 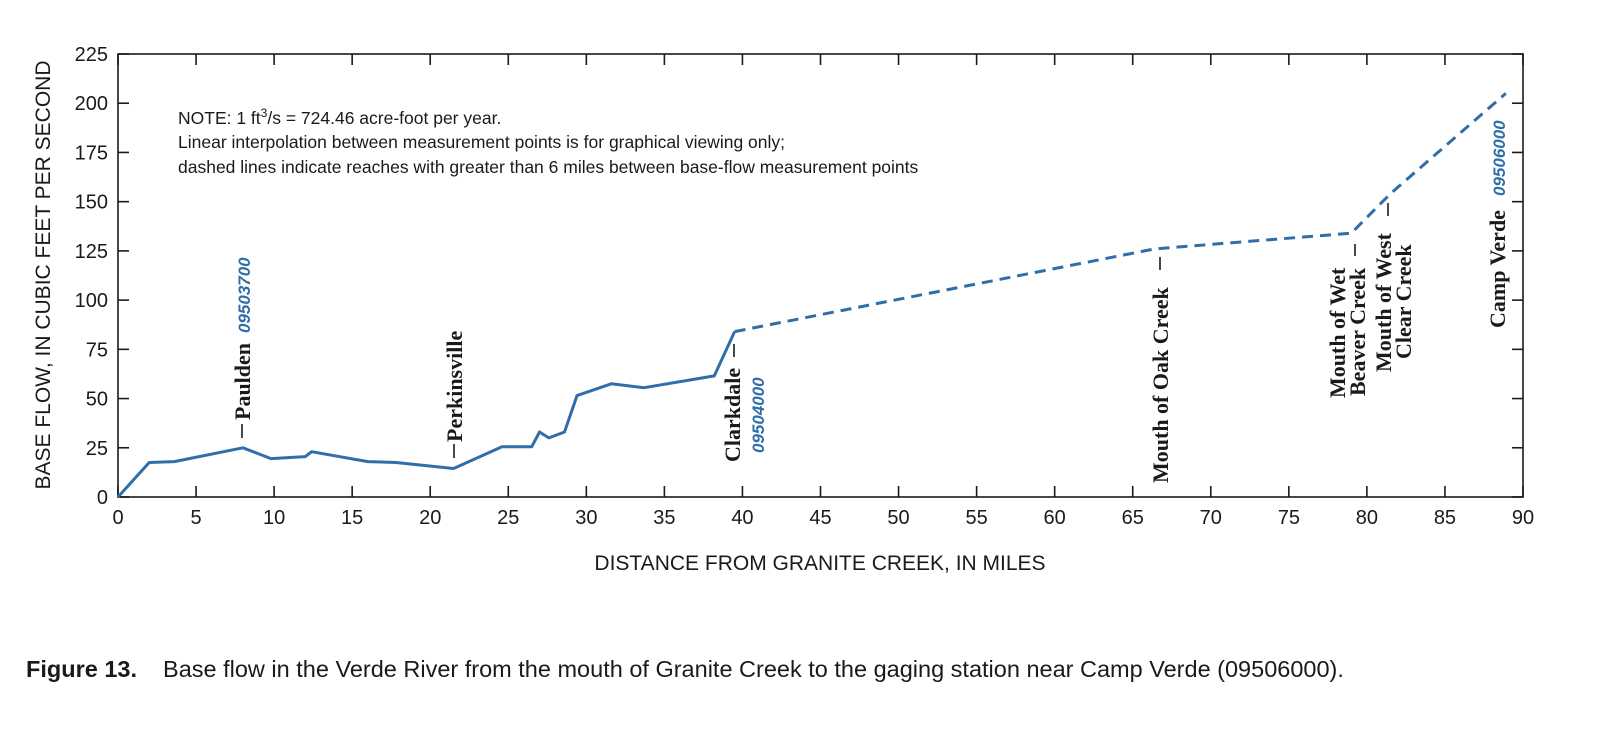 What do you see at coordinates (352, 518) in the screenshot?
I see `x-tick-label: 15` at bounding box center [352, 518].